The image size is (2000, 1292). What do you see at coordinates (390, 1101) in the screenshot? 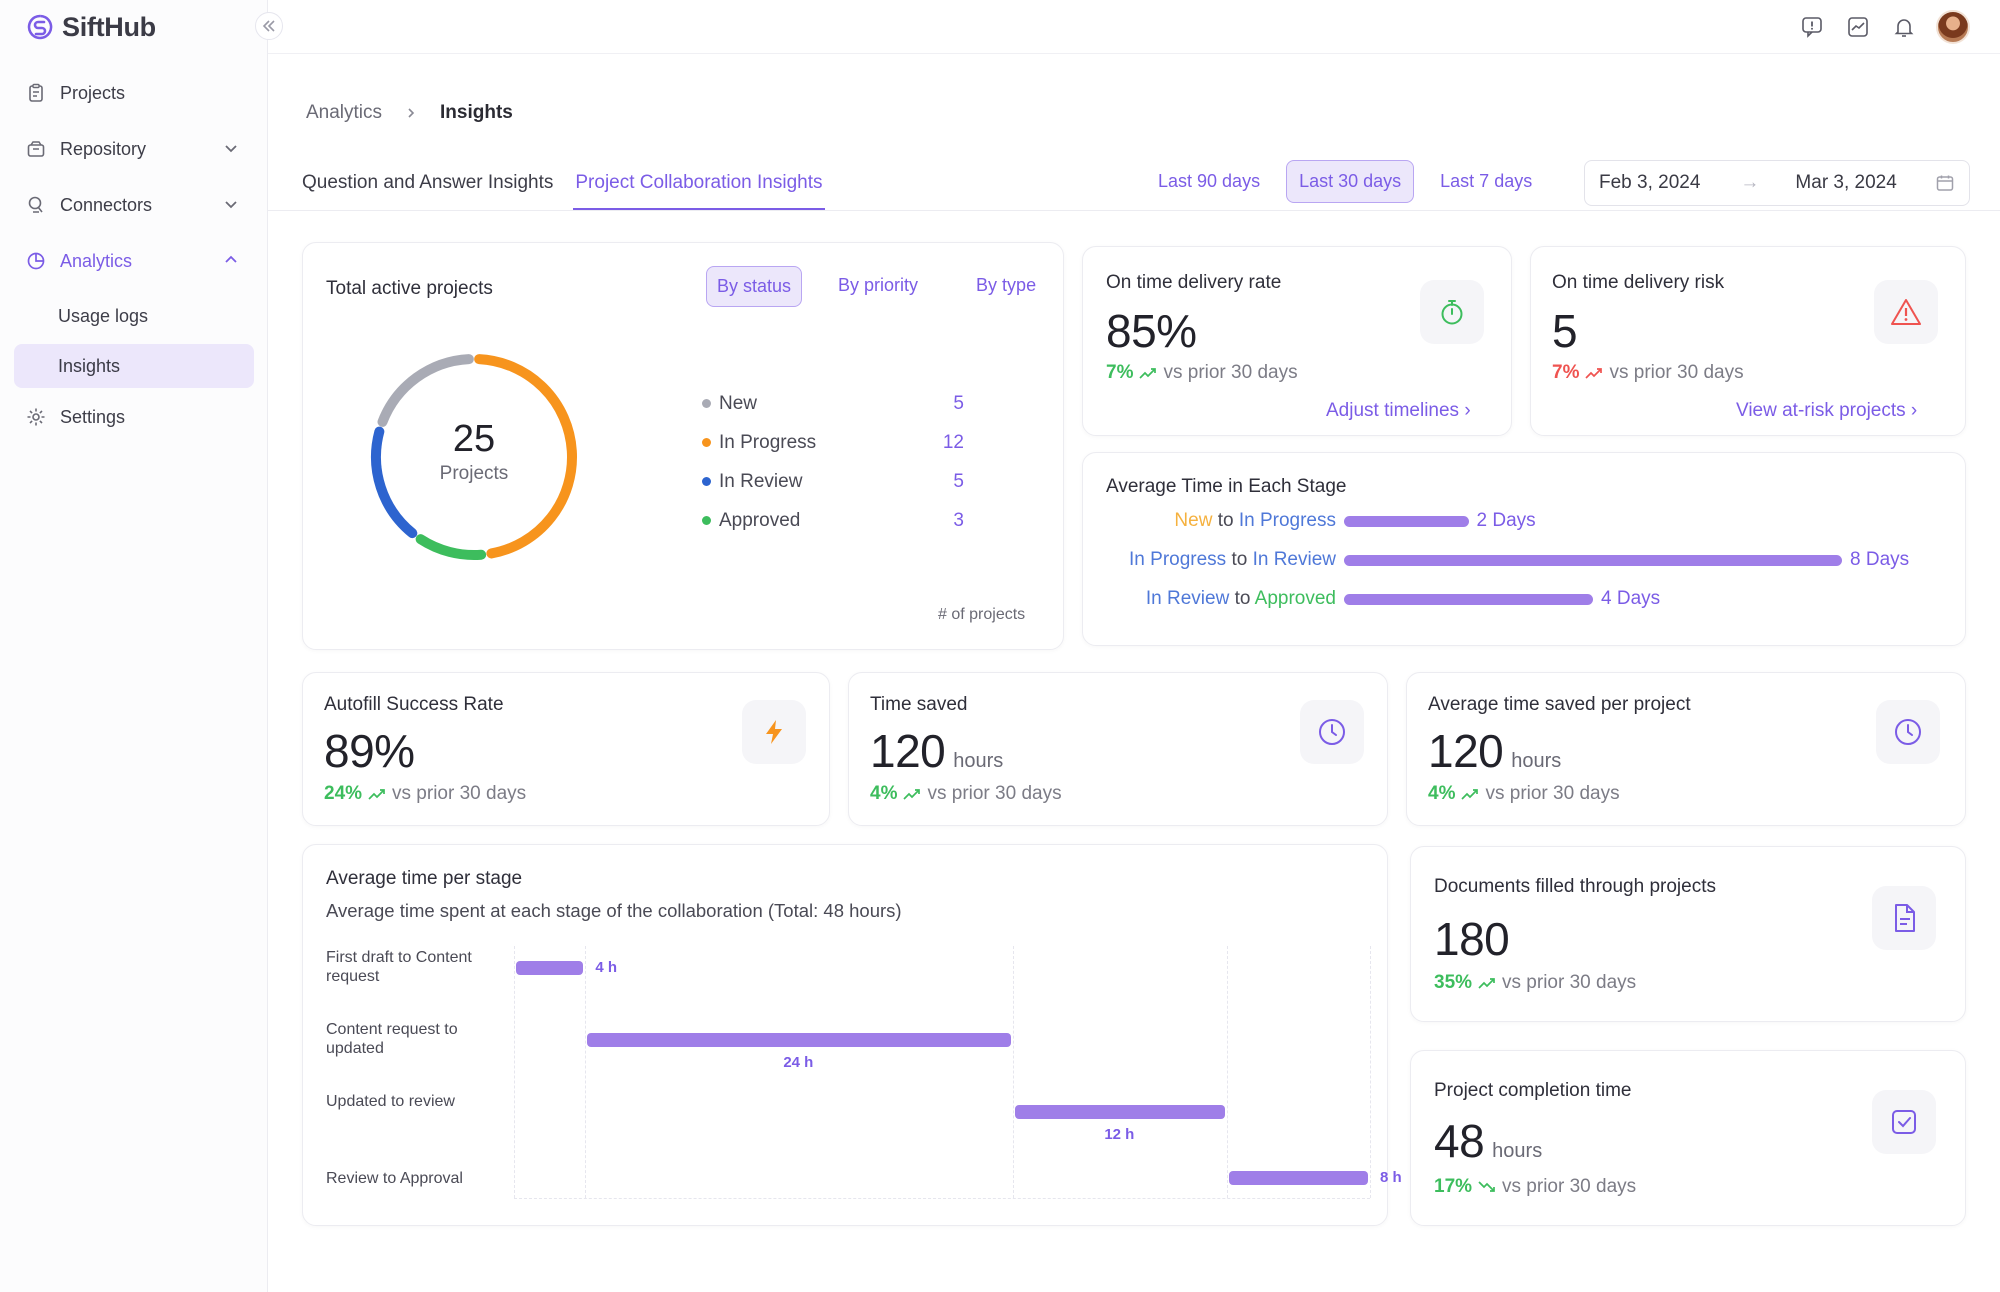
I see `gantt-row-label-updated-to-review: Updated to review` at bounding box center [390, 1101].